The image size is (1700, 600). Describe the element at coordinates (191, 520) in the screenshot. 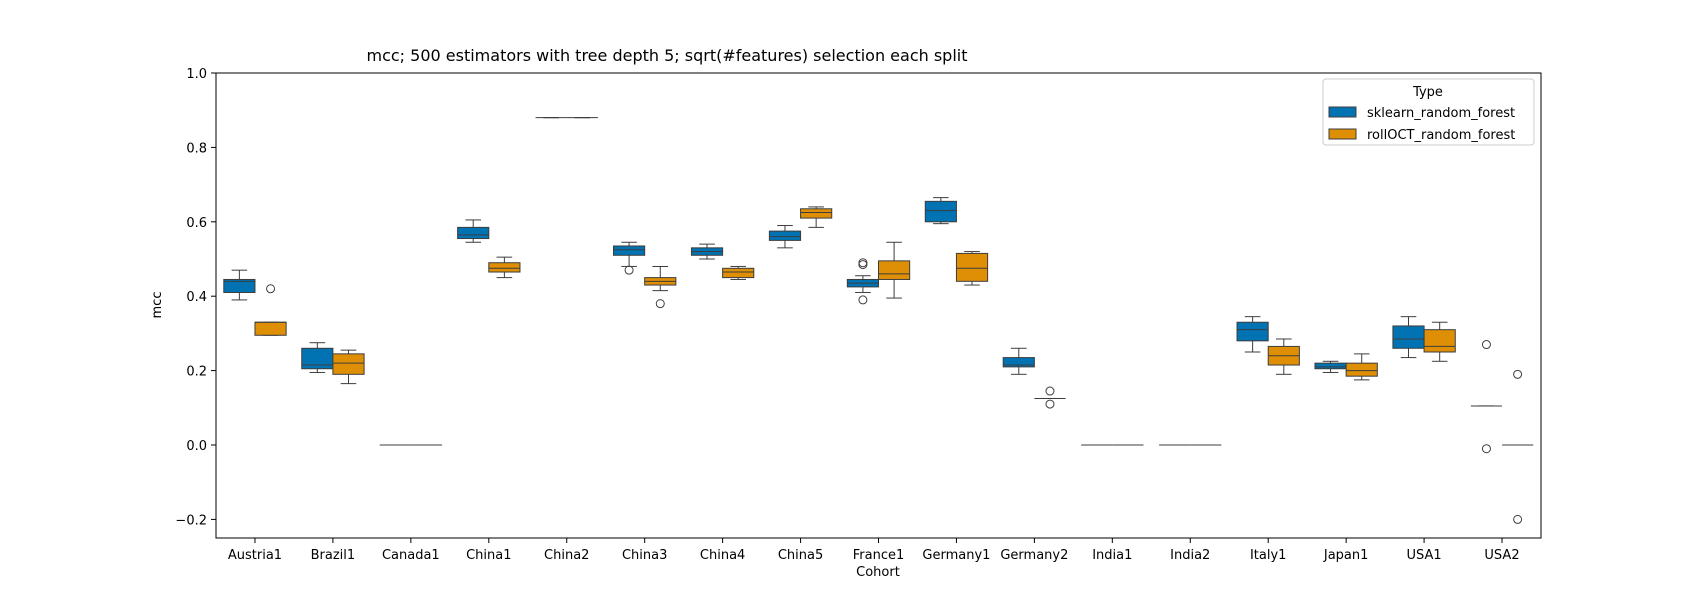

I see `y-tick-label: −0.2` at that location.